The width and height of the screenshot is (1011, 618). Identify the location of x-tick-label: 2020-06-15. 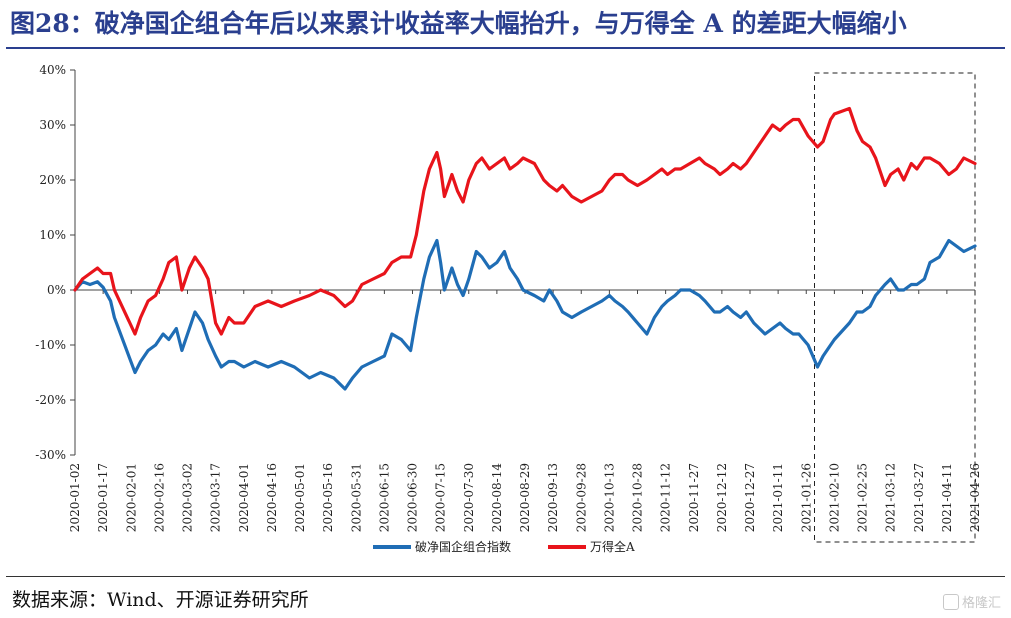
(384, 497).